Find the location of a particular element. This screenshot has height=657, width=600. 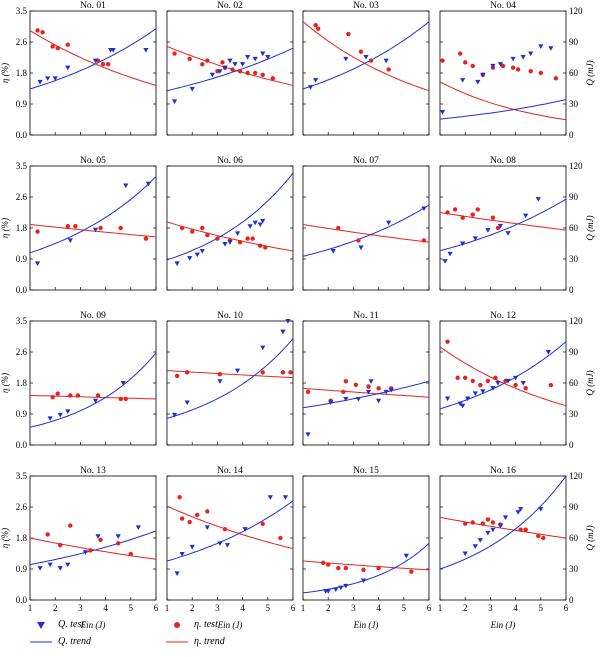

panel-09: No. 09 0.0 0.9 1.8 2.6 3.5 is located at coordinates (86, 380).